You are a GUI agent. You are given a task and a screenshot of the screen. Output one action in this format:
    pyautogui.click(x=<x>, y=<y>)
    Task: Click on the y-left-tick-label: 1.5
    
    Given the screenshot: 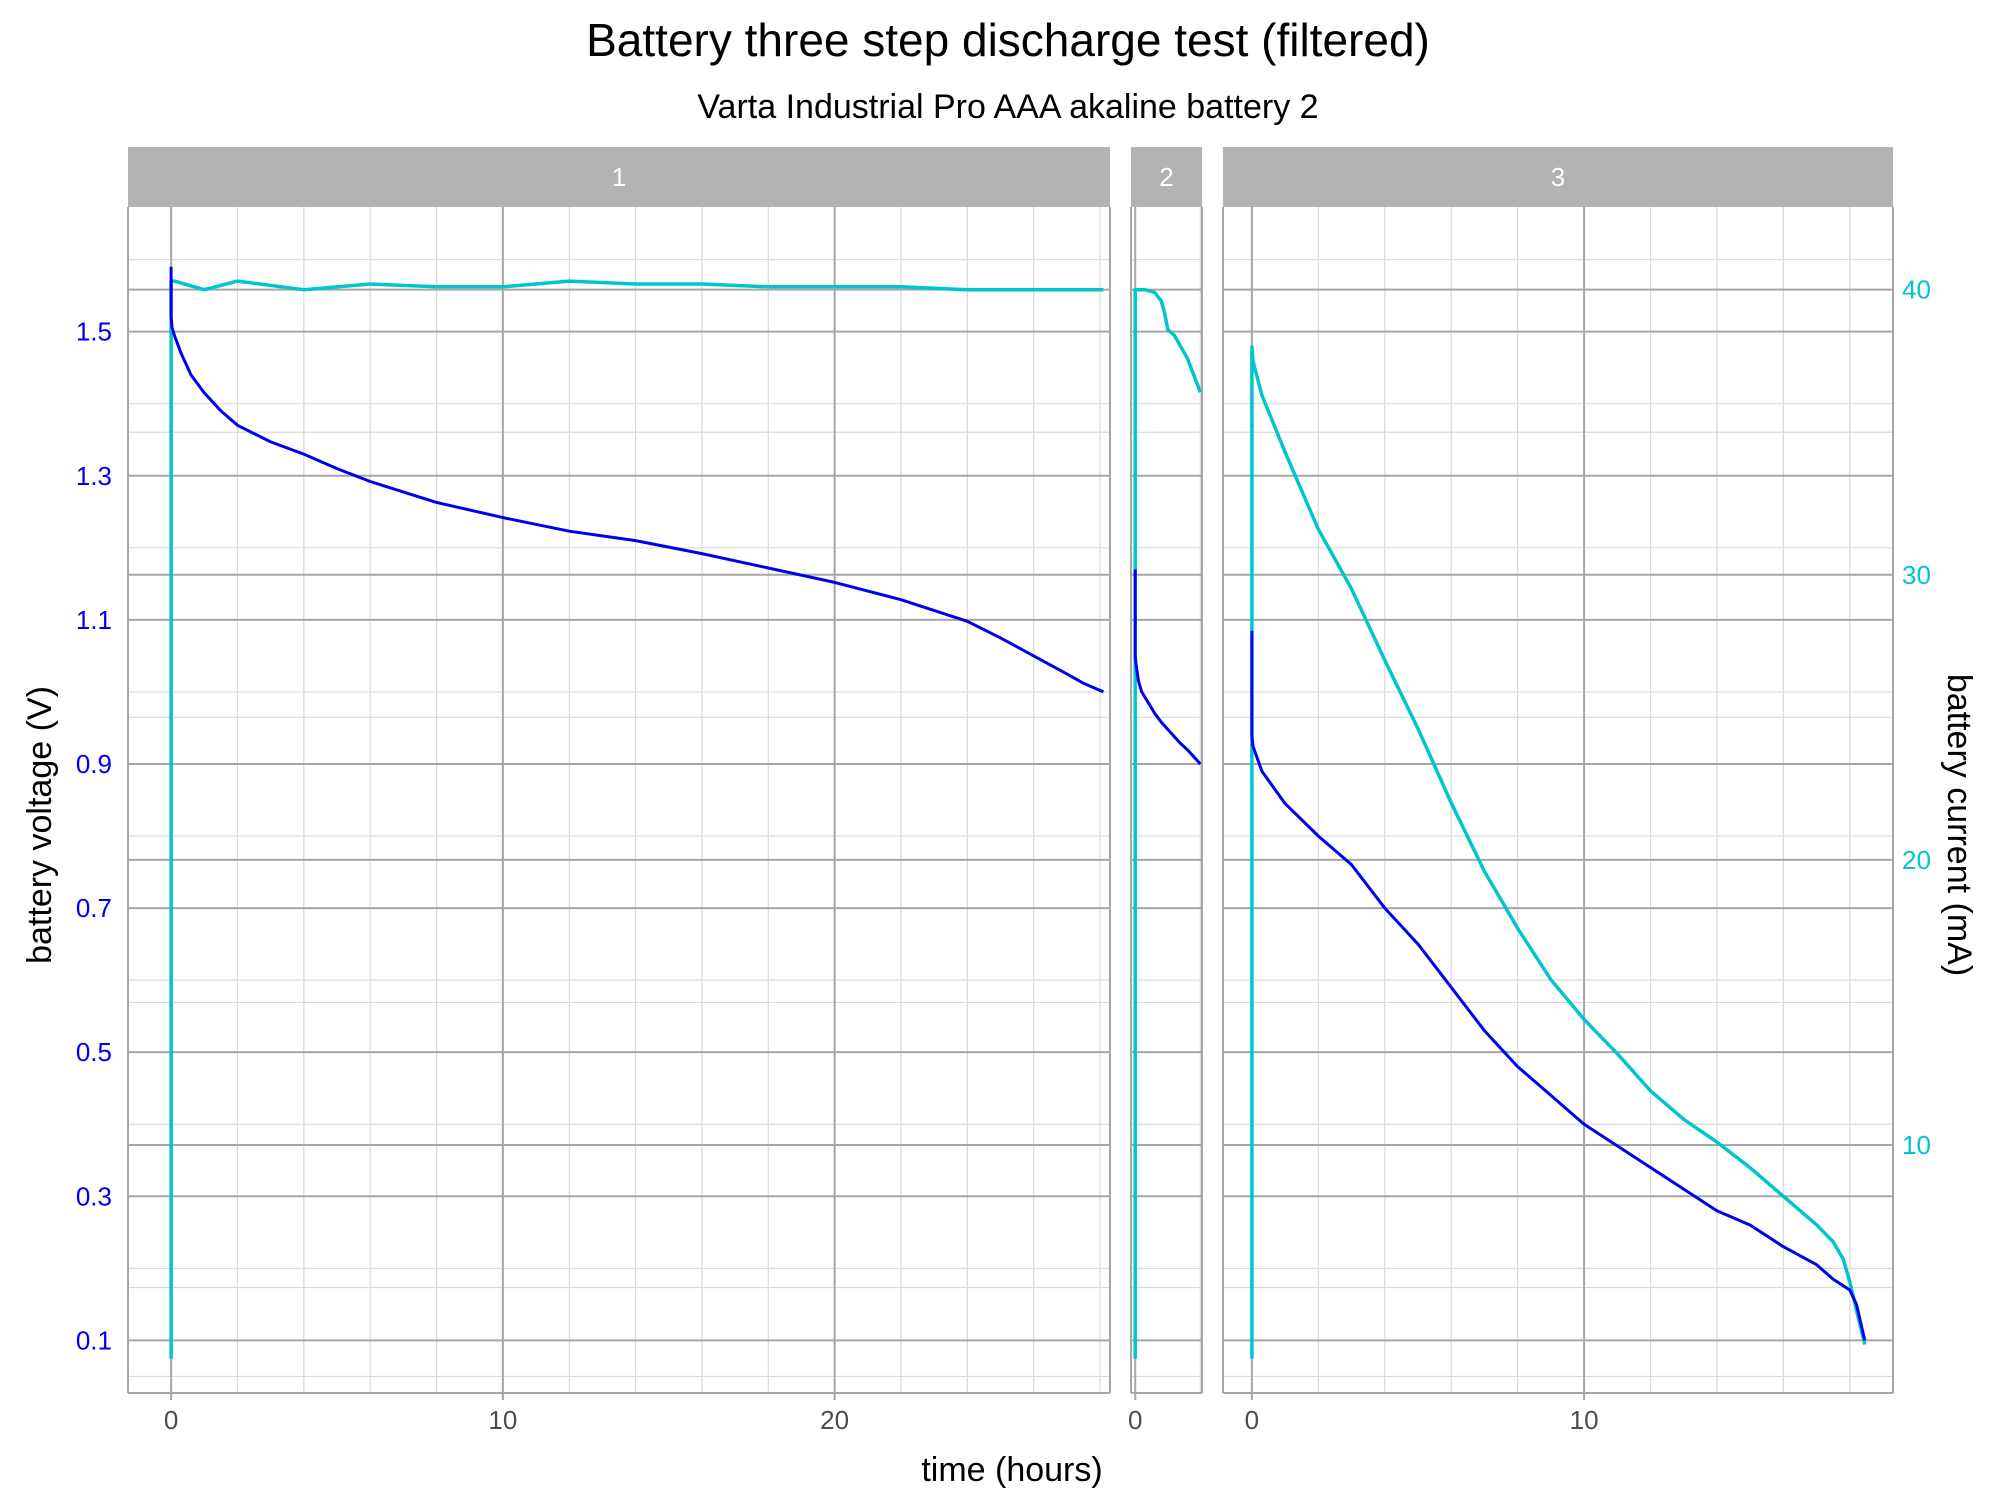 What is the action you would take?
    pyautogui.click(x=94, y=332)
    